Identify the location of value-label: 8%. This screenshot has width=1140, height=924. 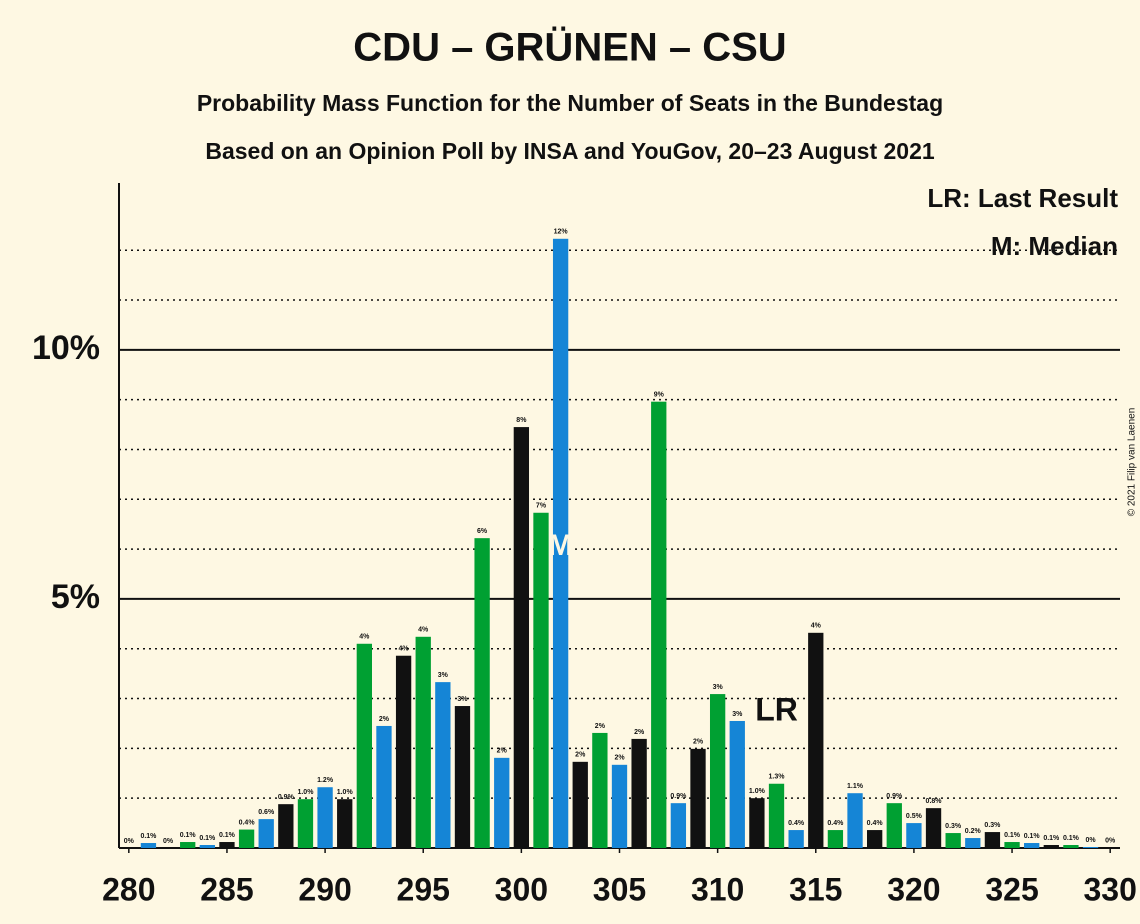
(521, 420).